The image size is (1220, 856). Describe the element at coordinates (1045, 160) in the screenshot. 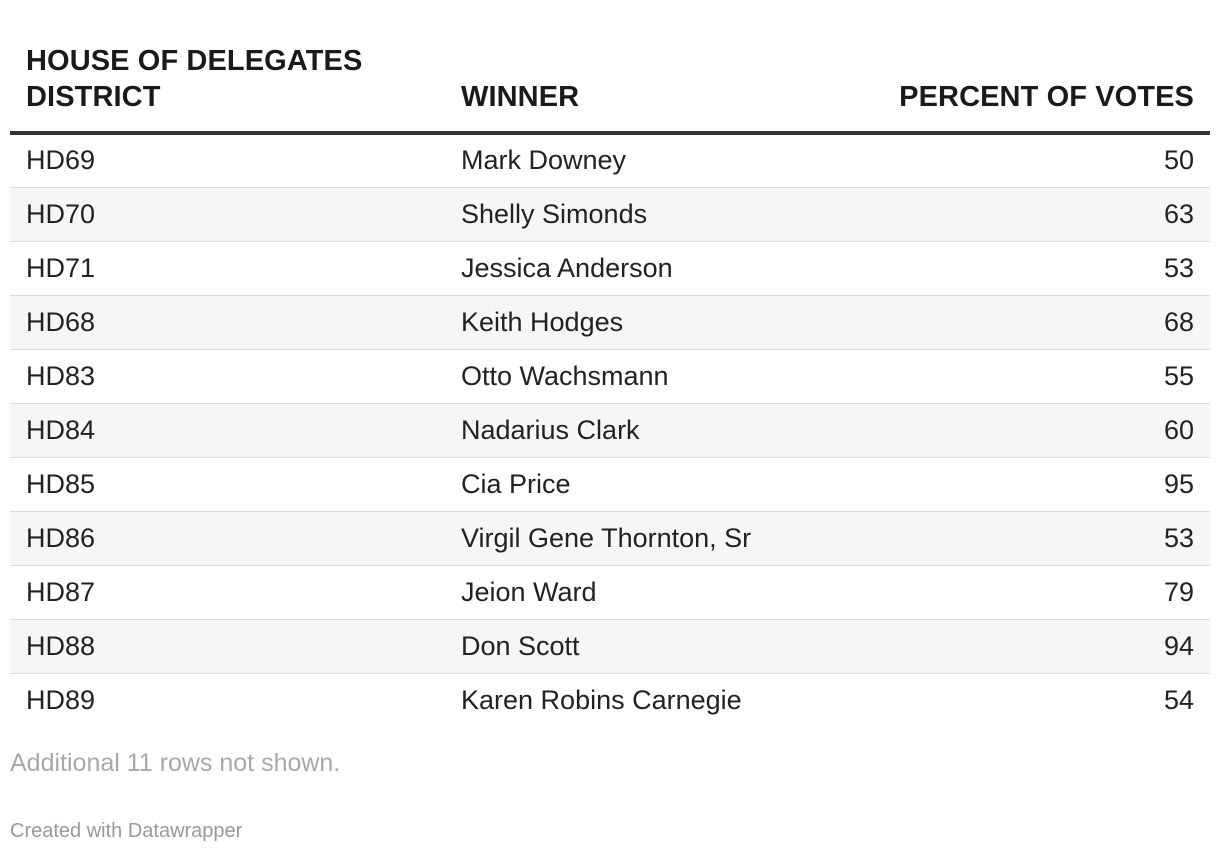

I see `percent-cell: 50` at that location.